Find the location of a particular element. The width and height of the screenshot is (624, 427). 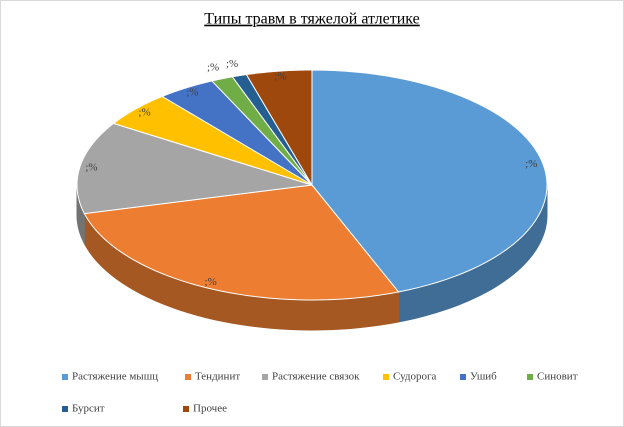

chart-title: Типы травм в тяжелой атлетике is located at coordinates (312, 19).